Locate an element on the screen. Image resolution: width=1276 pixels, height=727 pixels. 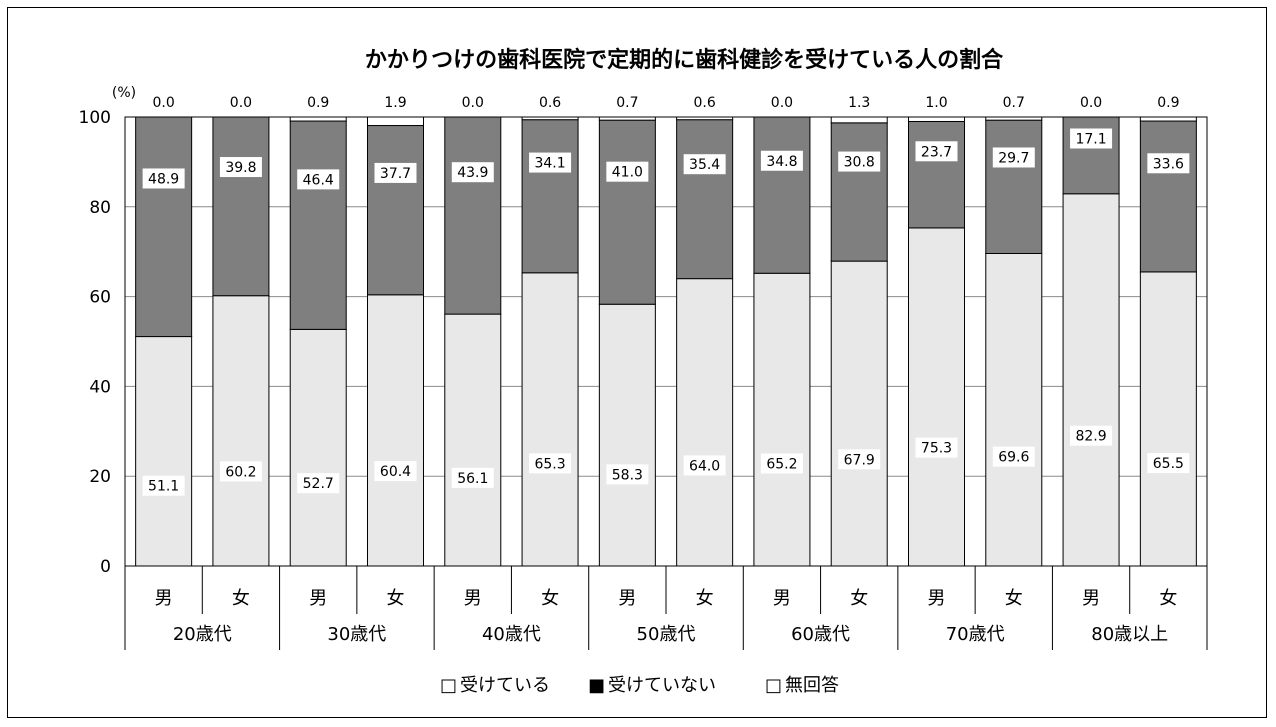
data-label-2-5: 43.9 is located at coordinates (472, 173).